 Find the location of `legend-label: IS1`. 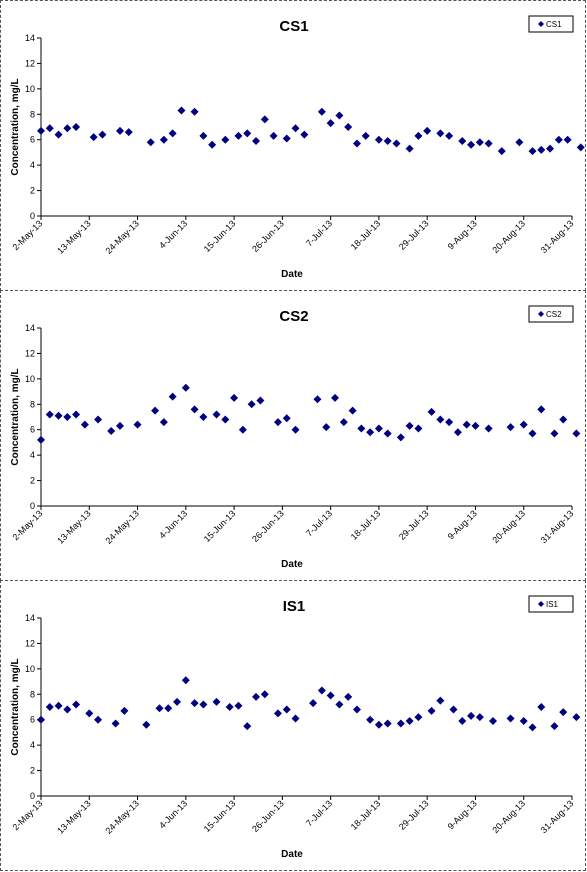

legend-label: IS1 is located at coordinates (552, 604).